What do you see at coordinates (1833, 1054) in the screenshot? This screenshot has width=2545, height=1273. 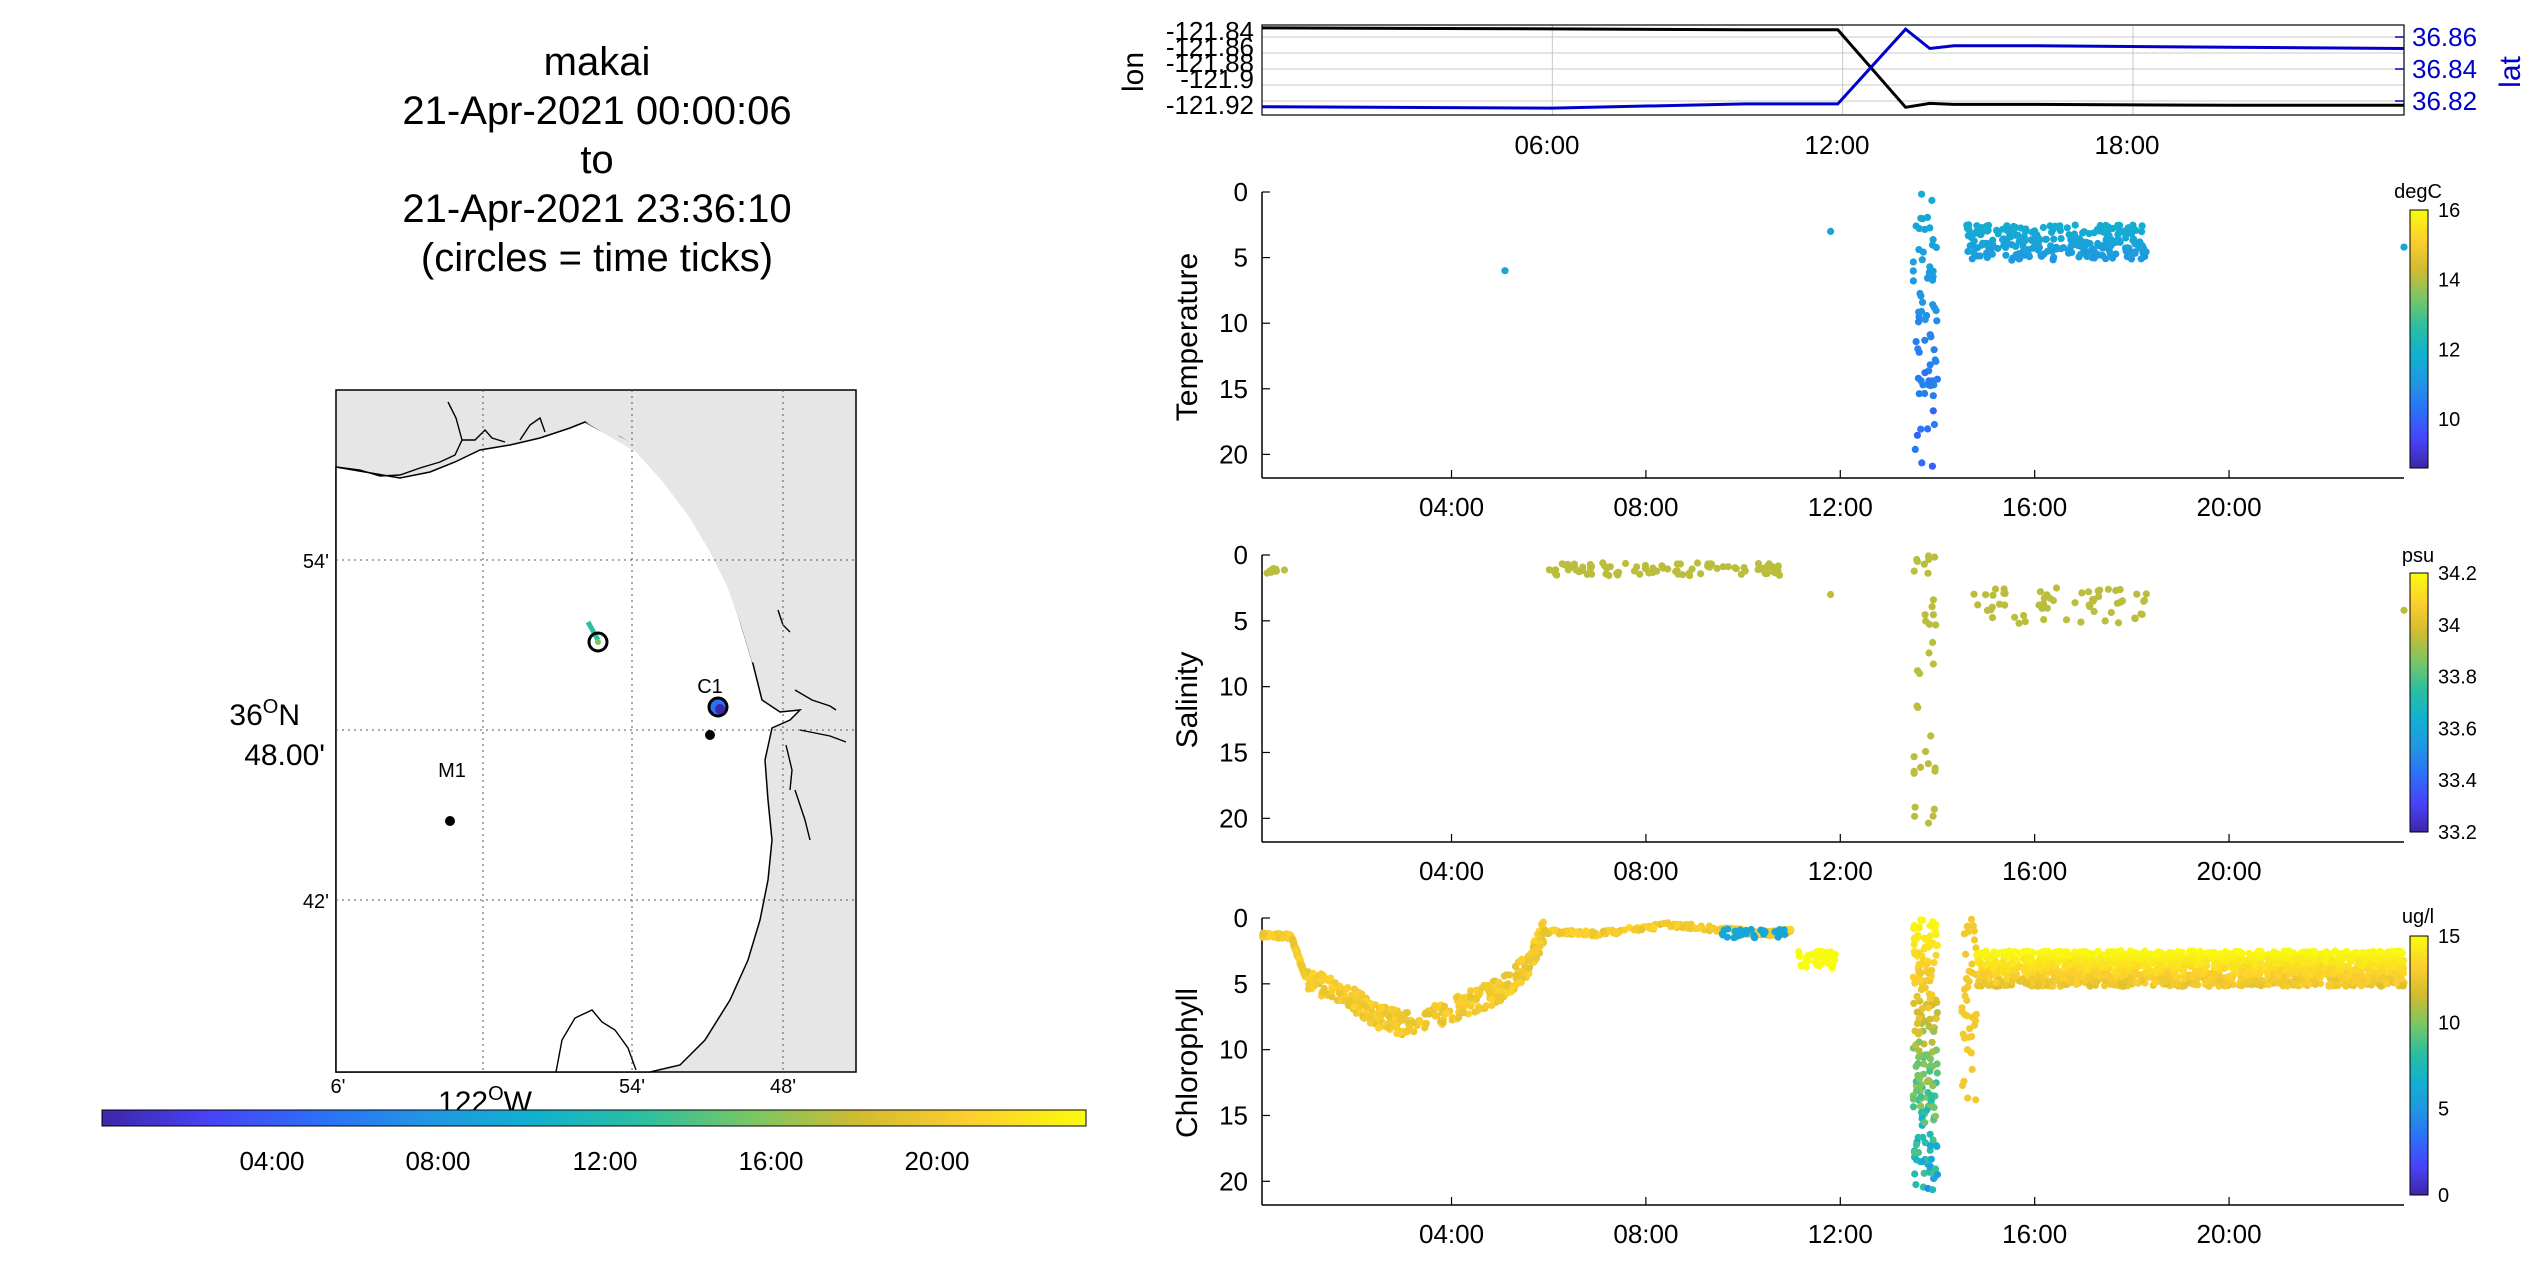 I see `chlorophyll-points` at bounding box center [1833, 1054].